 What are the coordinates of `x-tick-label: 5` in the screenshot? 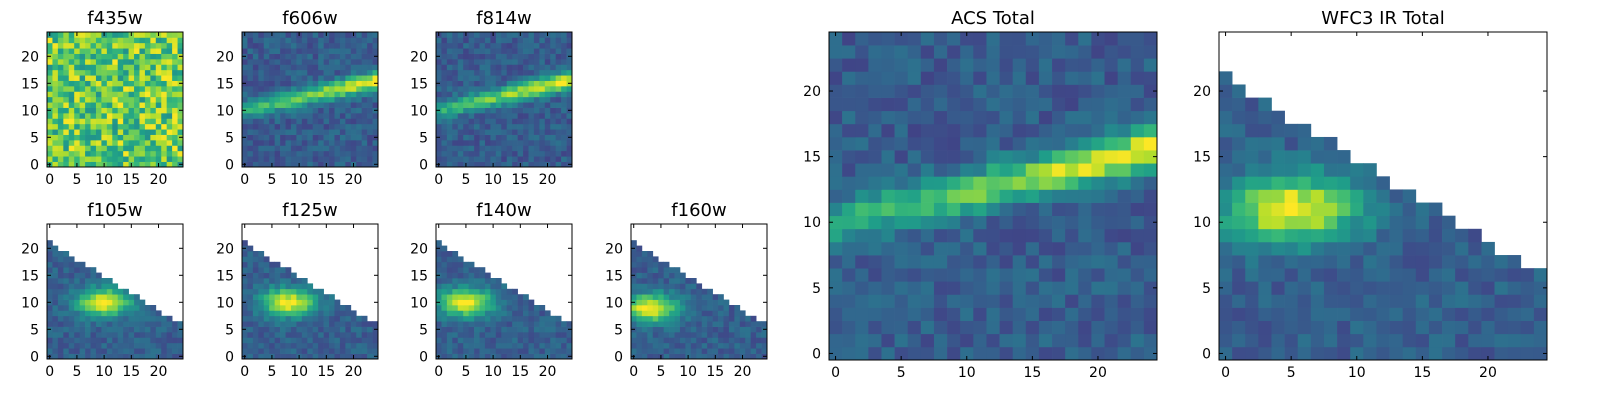 It's located at (76, 372).